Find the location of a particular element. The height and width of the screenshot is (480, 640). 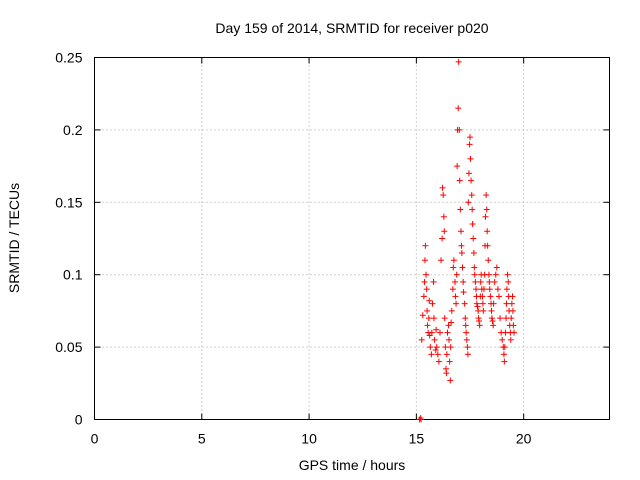

y-tick-label: 0 is located at coordinates (79, 420).